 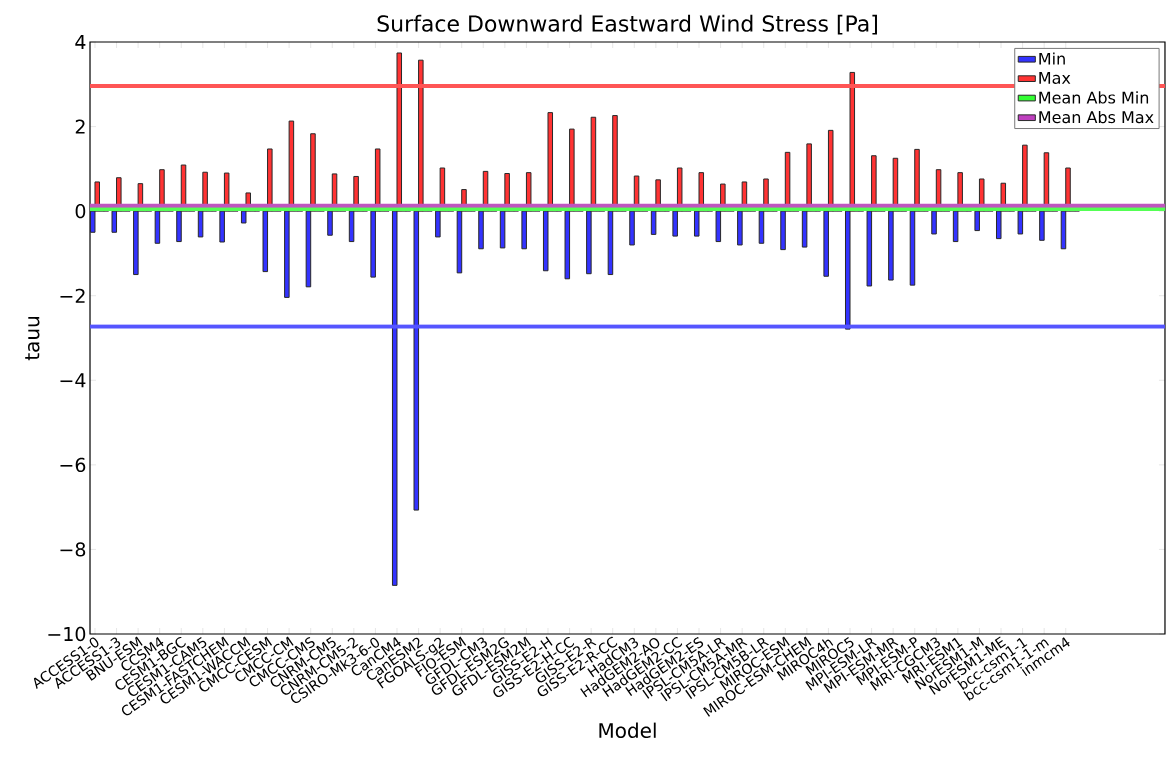 What do you see at coordinates (1052, 58) in the screenshot?
I see `legend-label: Min` at bounding box center [1052, 58].